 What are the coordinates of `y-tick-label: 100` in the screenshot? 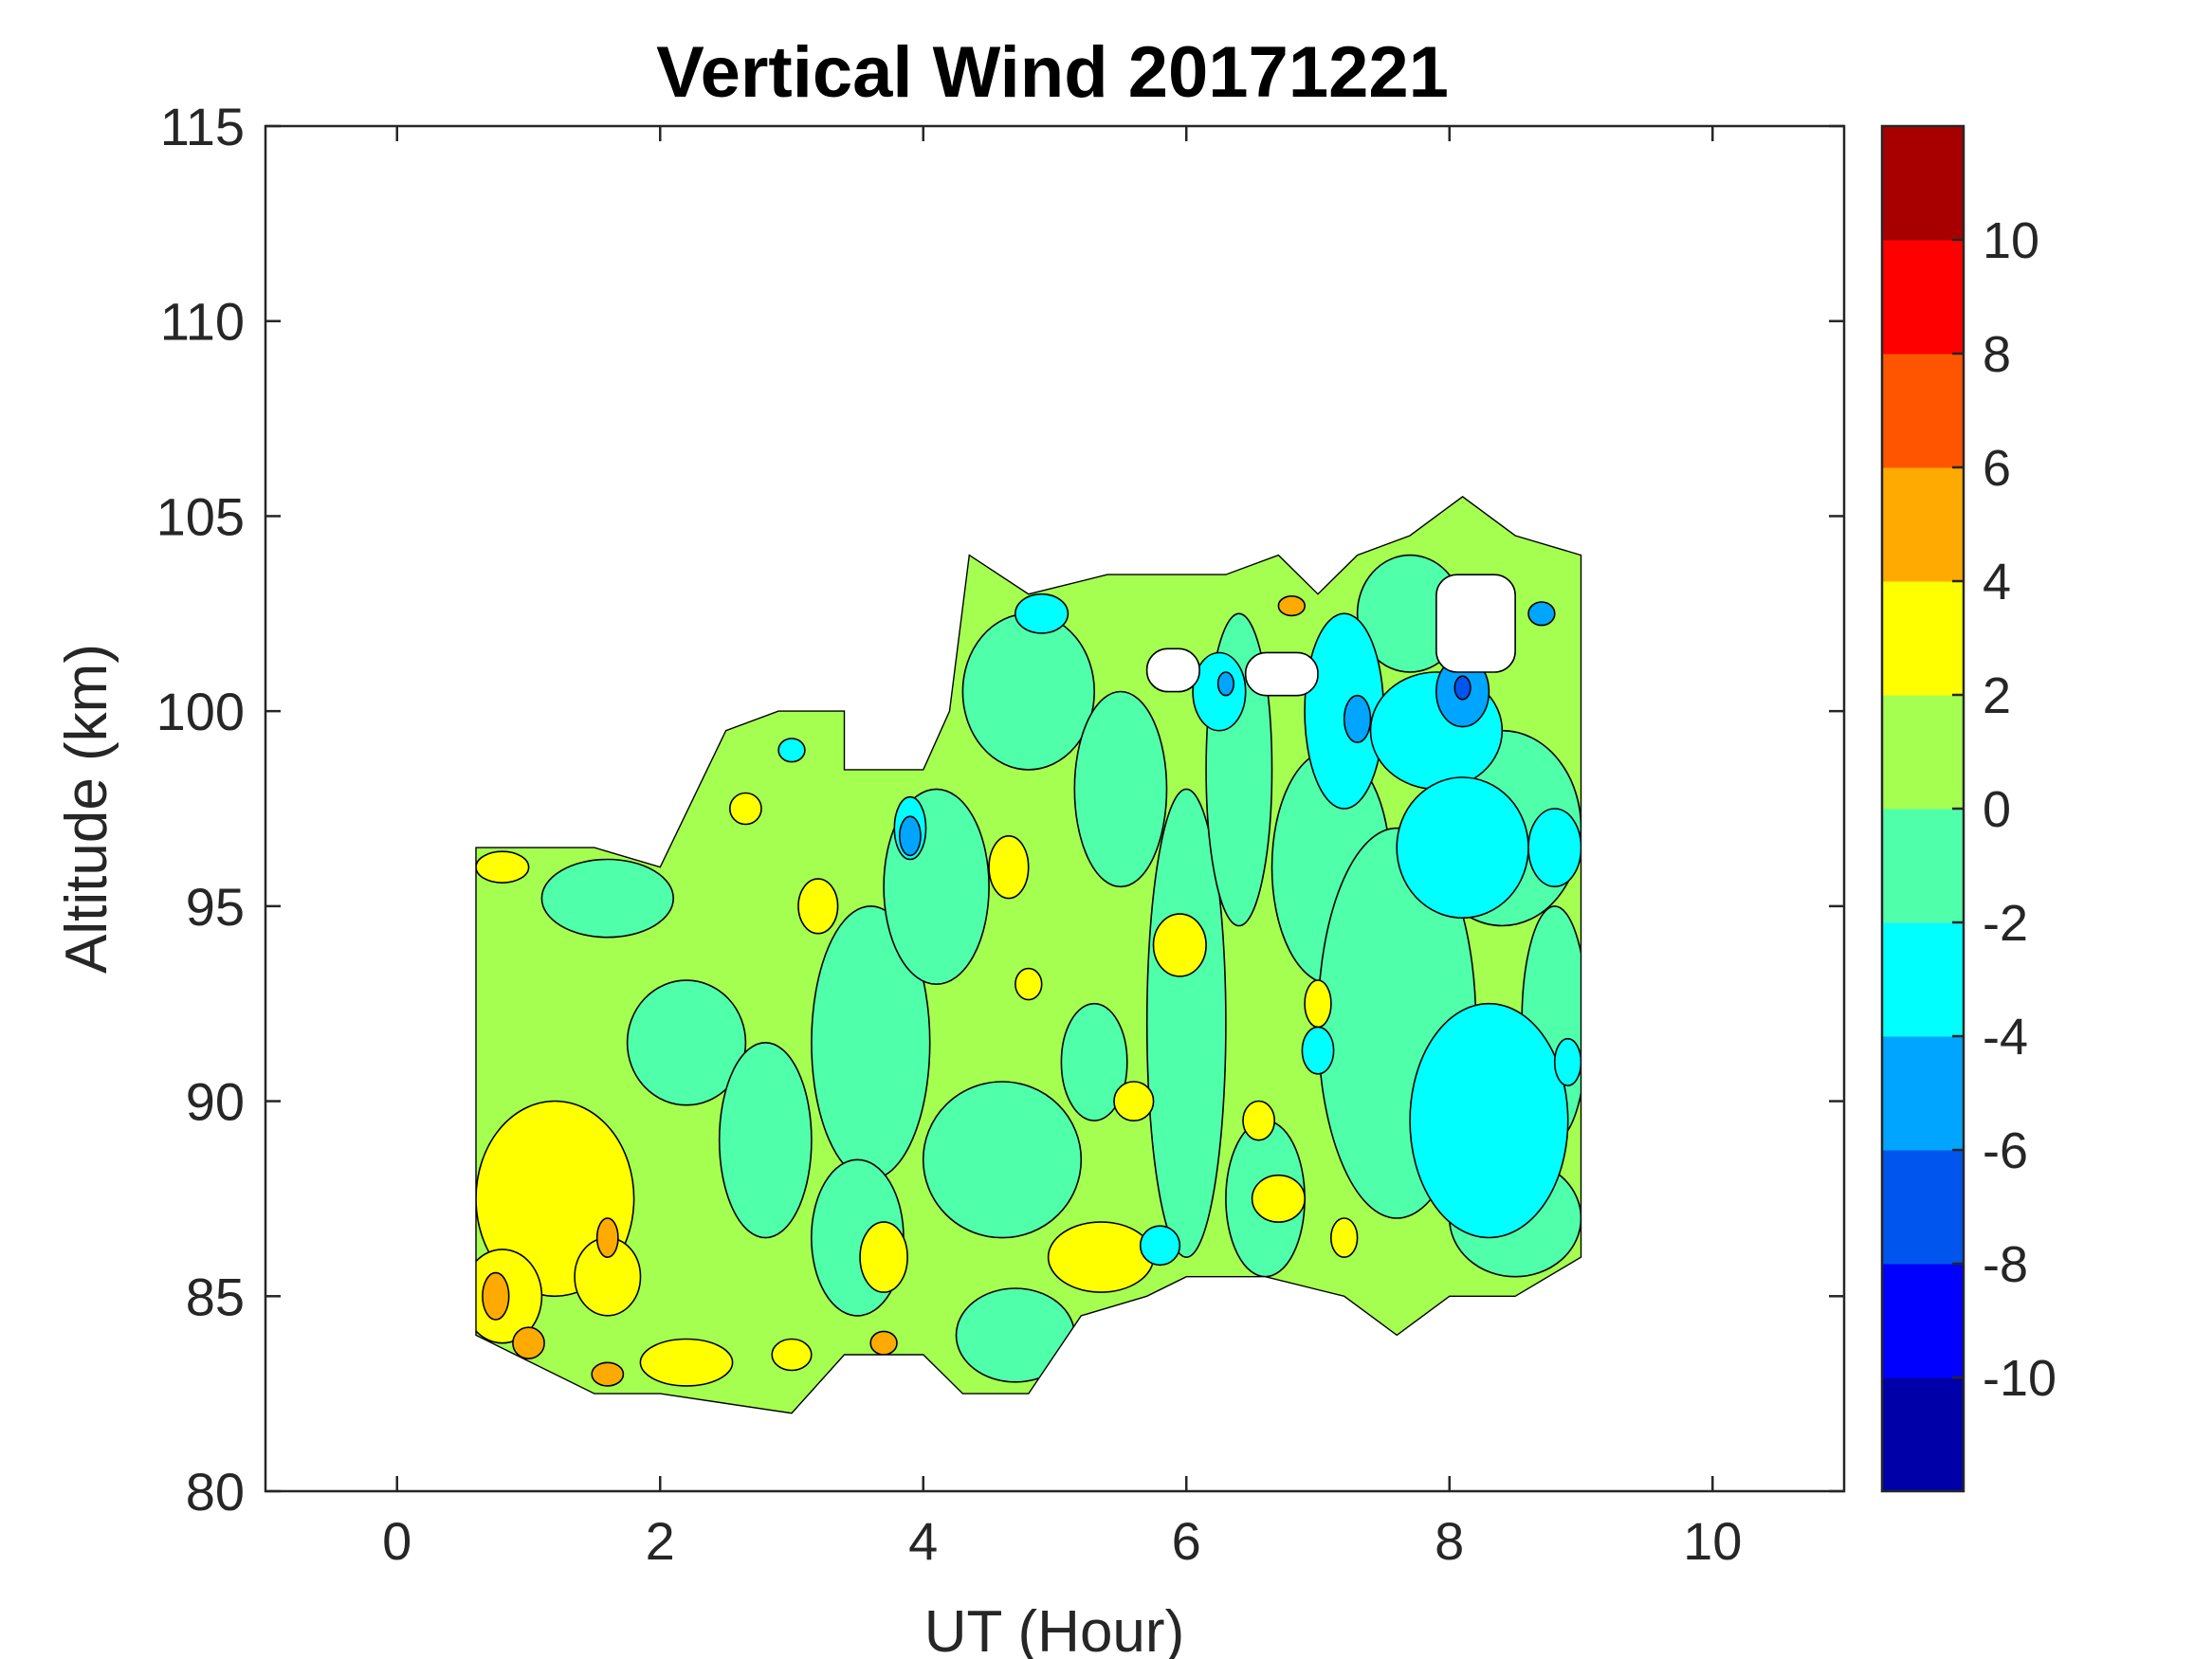 It's located at (200, 711).